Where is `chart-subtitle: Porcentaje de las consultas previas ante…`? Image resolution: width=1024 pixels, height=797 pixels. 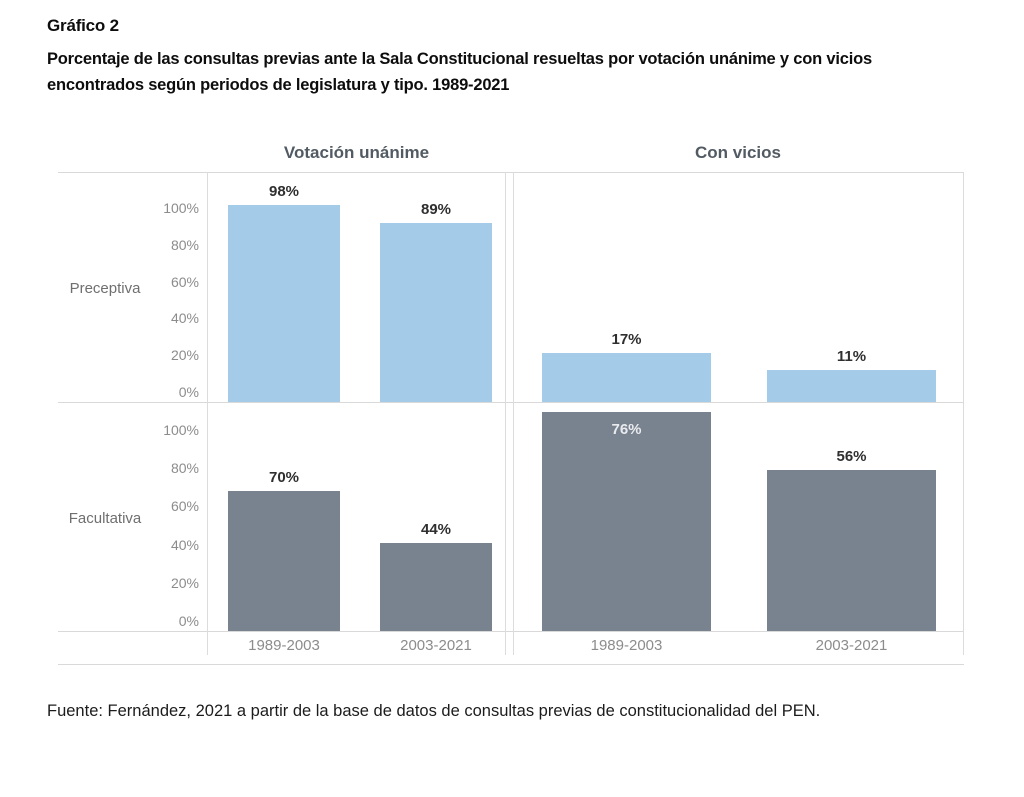
chart-subtitle: Porcentaje de las consultas previas ante… is located at coordinates (459, 72).